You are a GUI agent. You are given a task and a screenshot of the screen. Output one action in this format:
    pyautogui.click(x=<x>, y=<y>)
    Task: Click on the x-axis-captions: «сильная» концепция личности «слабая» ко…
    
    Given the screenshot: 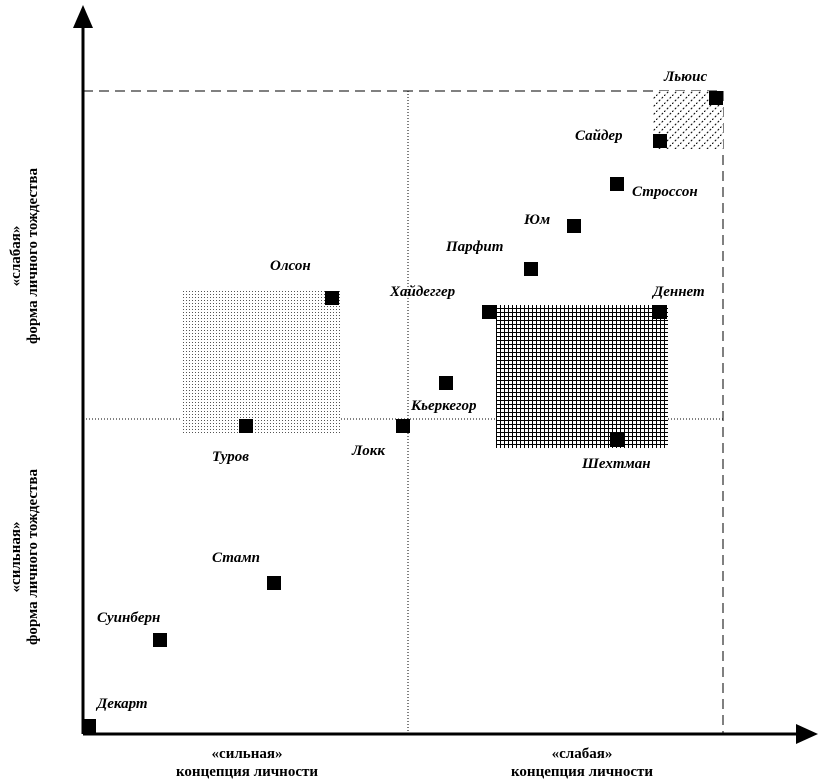 What is the action you would take?
    pyautogui.click(x=414, y=763)
    